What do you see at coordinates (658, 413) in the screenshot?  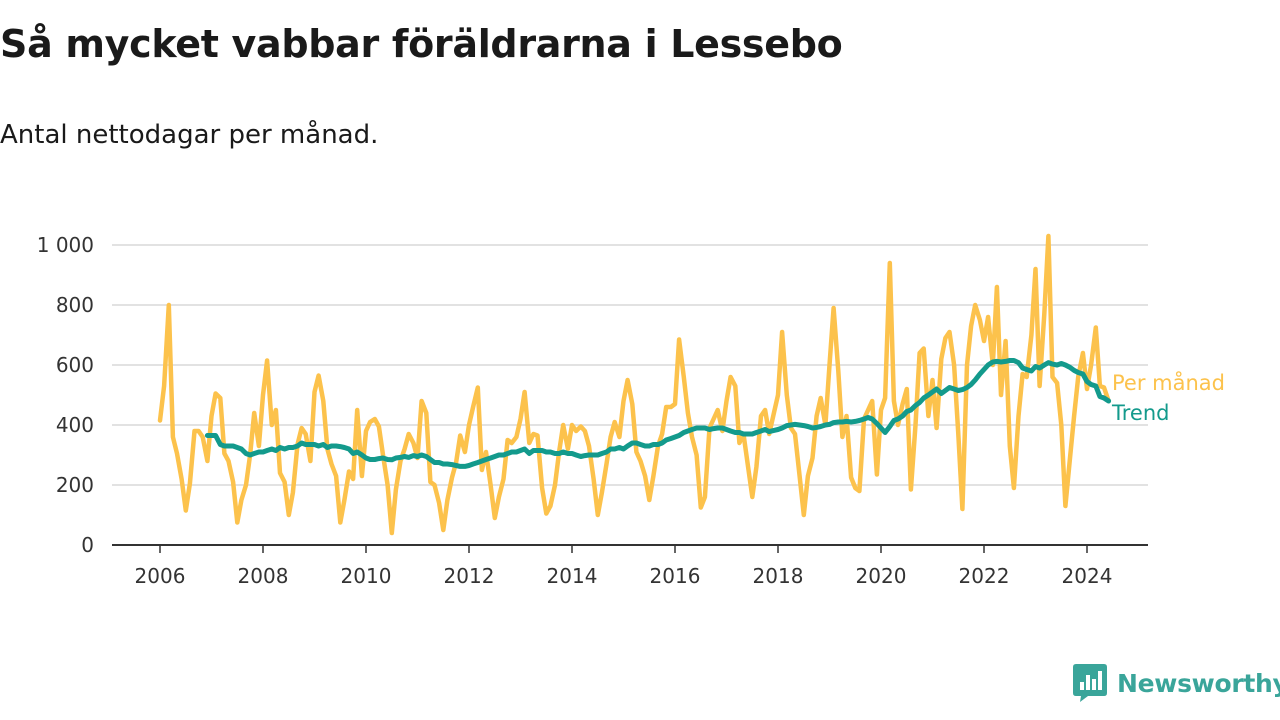 I see `trend-series-line` at bounding box center [658, 413].